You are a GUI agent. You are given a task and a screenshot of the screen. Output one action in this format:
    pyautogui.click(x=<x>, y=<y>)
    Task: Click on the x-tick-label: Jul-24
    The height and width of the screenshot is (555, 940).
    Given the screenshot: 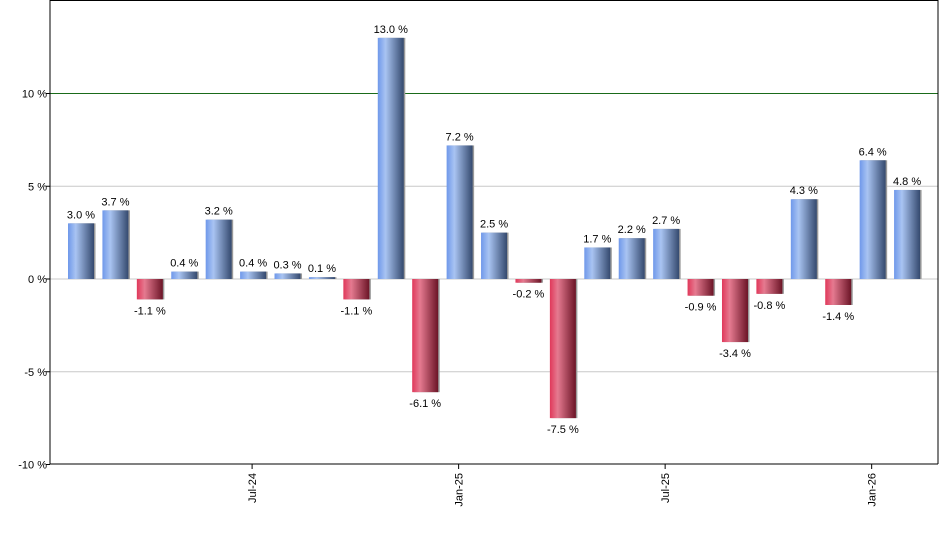 What is the action you would take?
    pyautogui.click(x=253, y=488)
    